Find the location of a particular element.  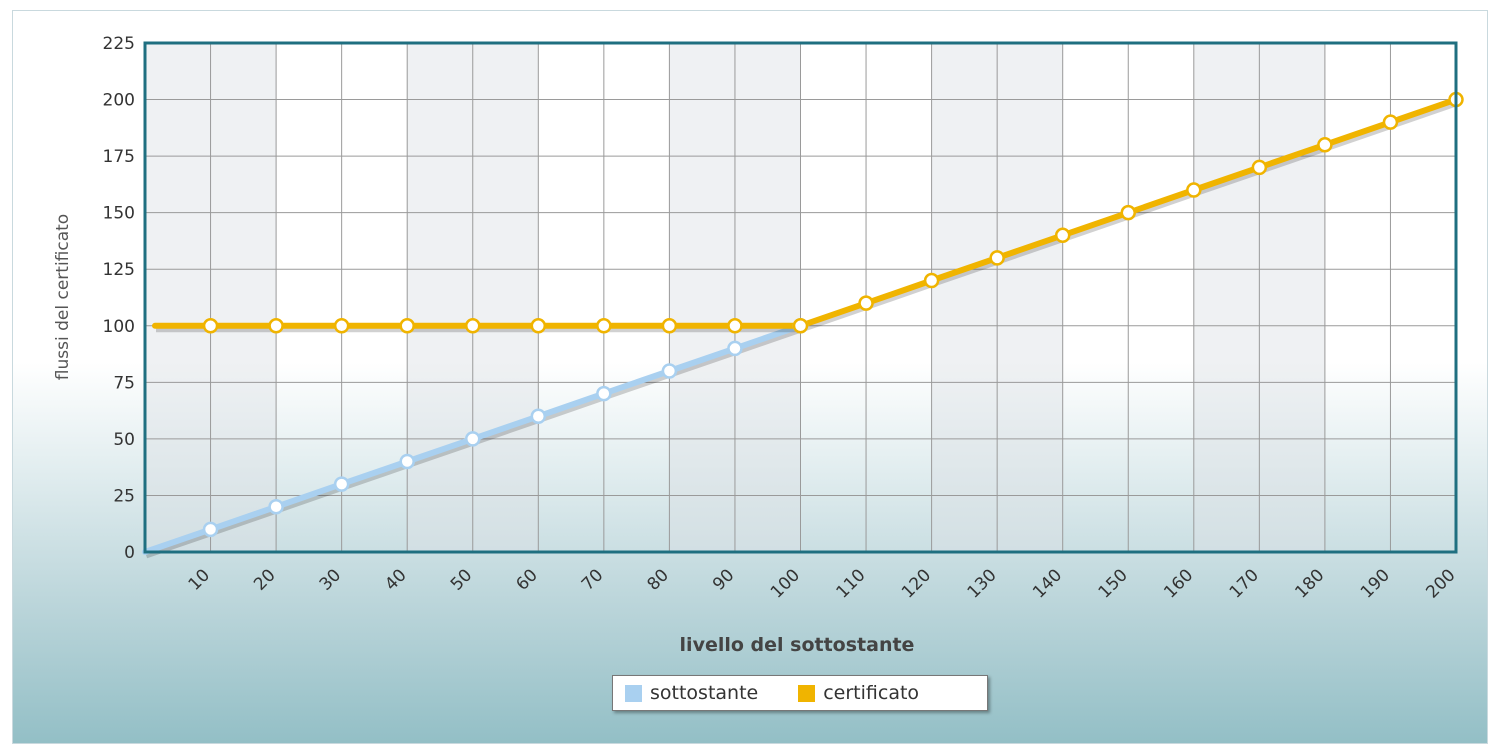

x-tick-label: 130 is located at coordinates (982, 583).